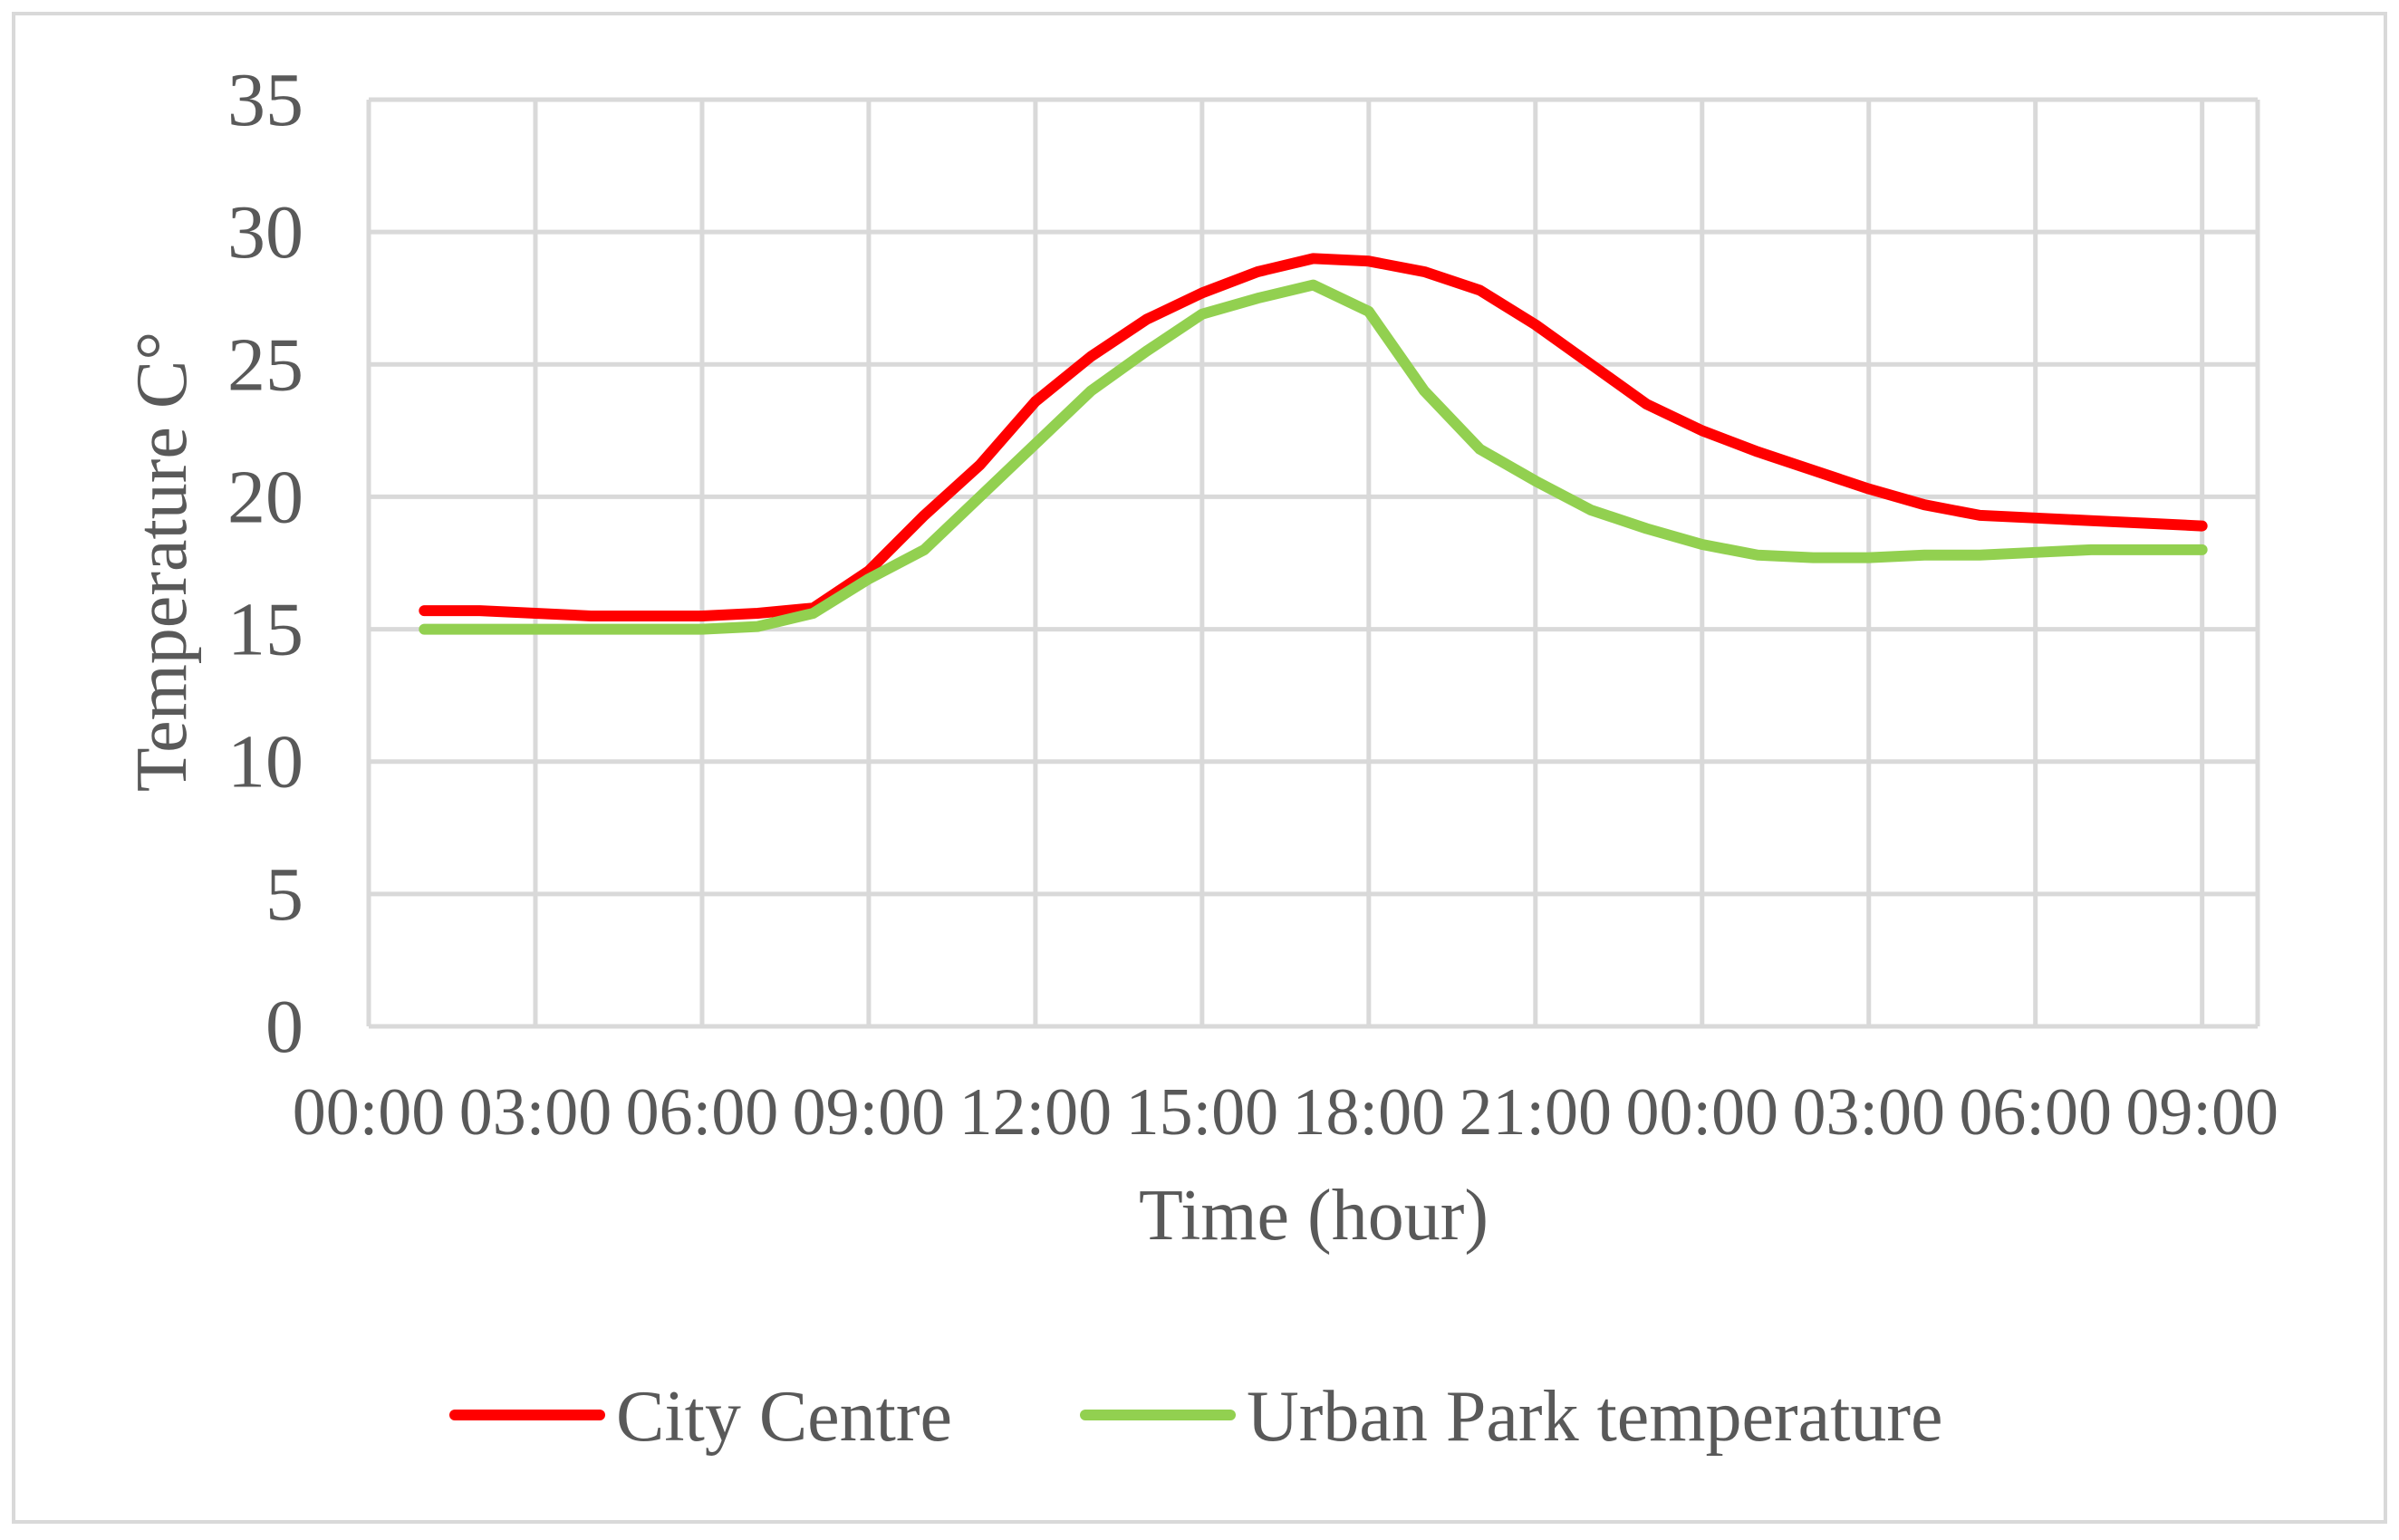 The width and height of the screenshot is (2399, 1540). I want to click on y-axis-title: Temperature C°, so click(162, 562).